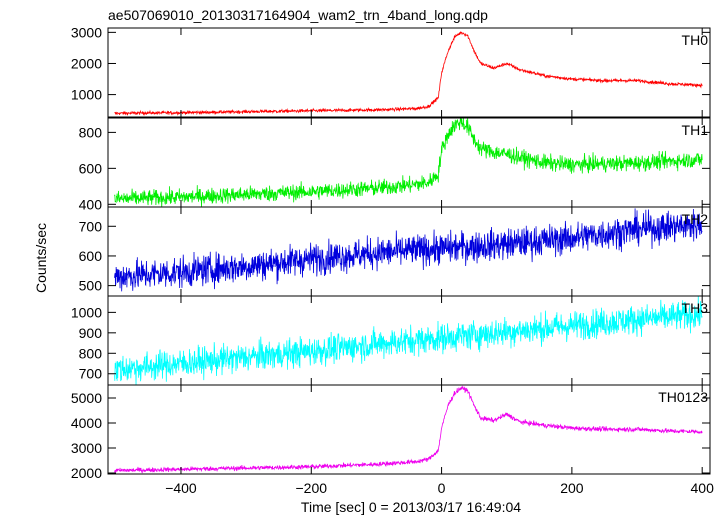 This screenshot has width=724, height=516. I want to click on series-line-th2, so click(408, 250).